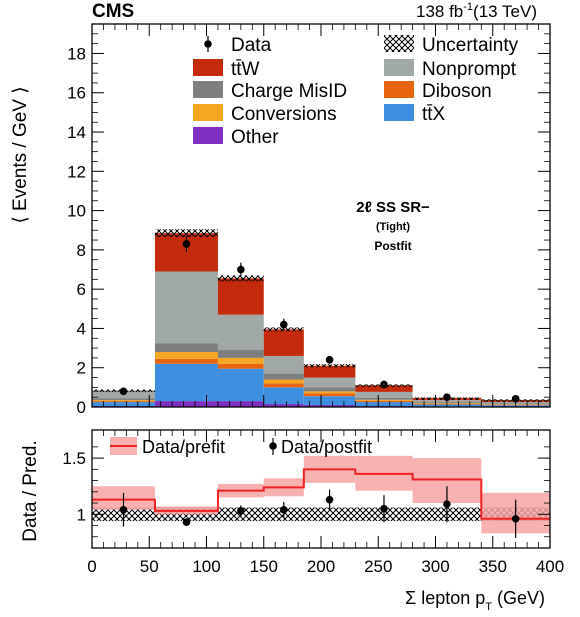 The height and width of the screenshot is (617, 580). I want to click on y-tick-label: 2, so click(81, 368).